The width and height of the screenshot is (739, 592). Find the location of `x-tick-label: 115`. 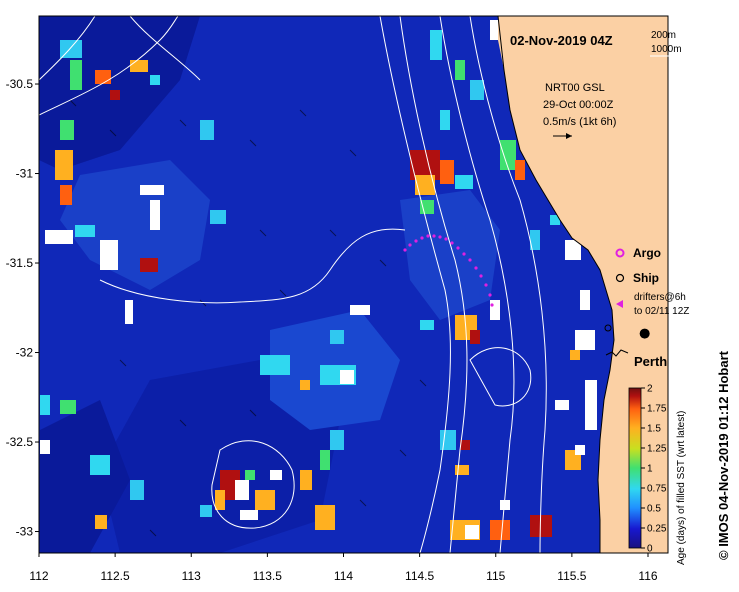

x-tick-label: 115 is located at coordinates (495, 576).